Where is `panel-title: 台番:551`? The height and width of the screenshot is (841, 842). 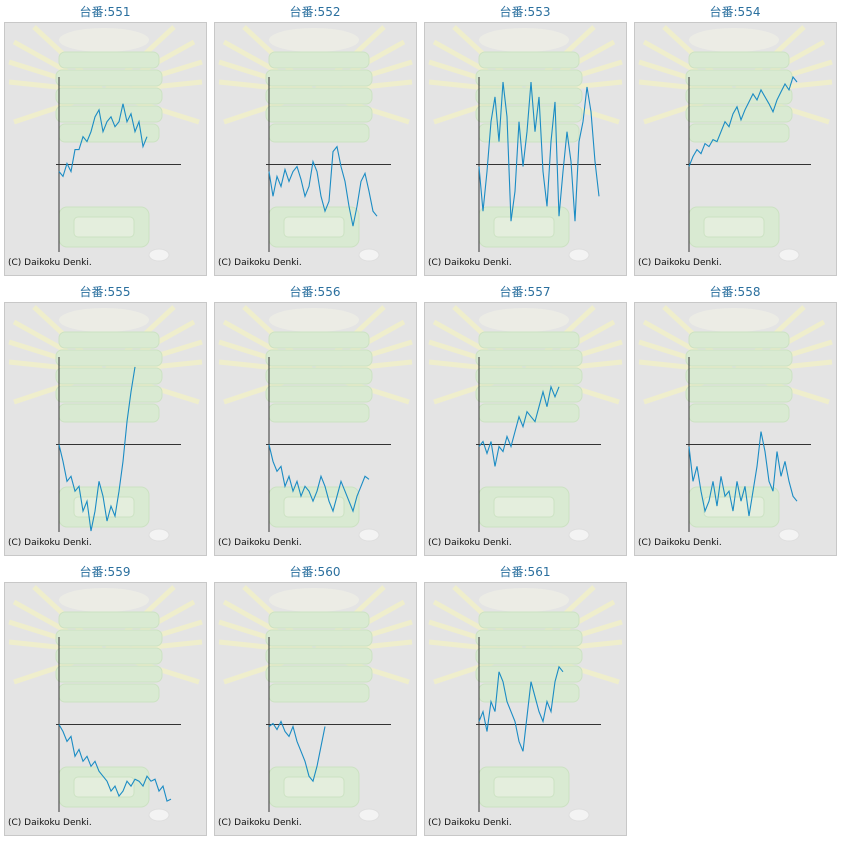
panel-title: 台番:551 is located at coordinates (105, 11).